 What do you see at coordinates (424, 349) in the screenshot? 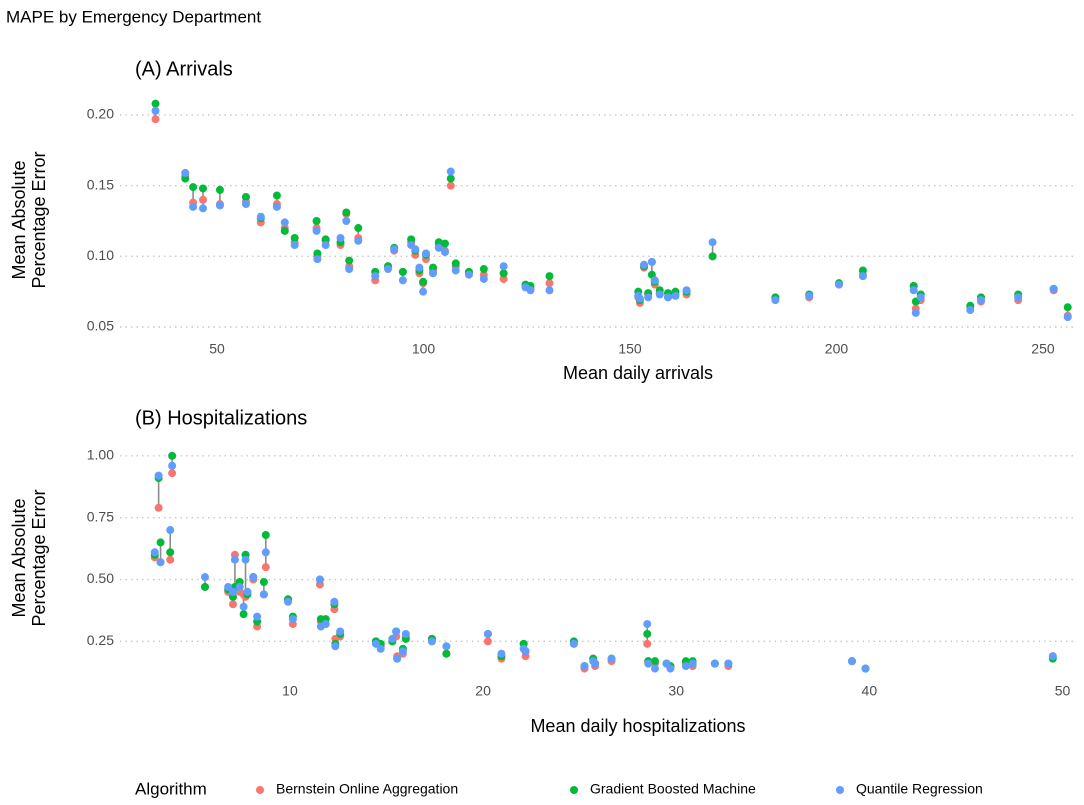
I see `x-tick-label: 100` at bounding box center [424, 349].